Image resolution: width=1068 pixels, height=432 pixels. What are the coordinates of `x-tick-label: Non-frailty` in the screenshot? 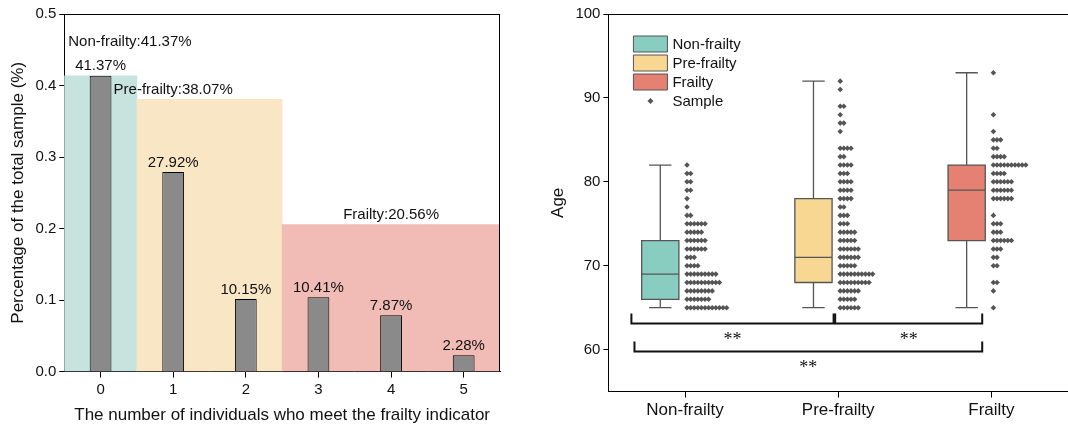 It's located at (685, 410).